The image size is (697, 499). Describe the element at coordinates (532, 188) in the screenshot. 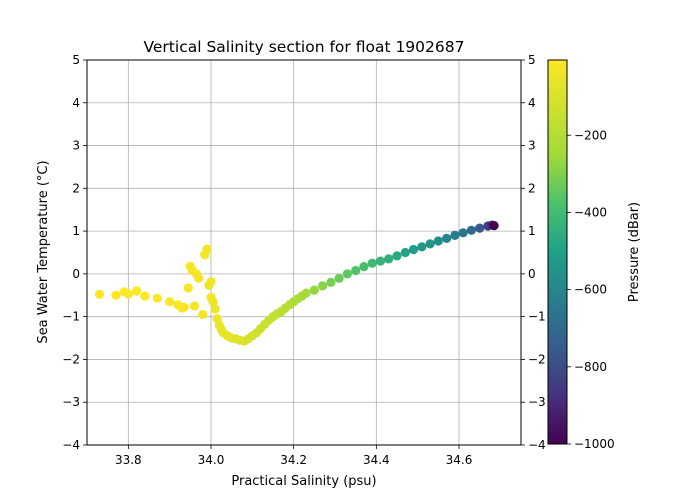

I see `y-tick-label-right: 2` at that location.